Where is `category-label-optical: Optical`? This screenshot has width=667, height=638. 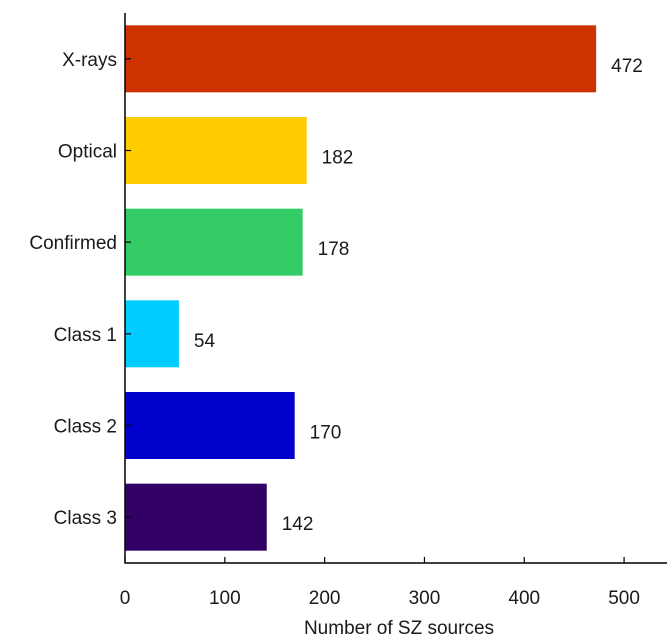
category-label-optical: Optical is located at coordinates (87, 152).